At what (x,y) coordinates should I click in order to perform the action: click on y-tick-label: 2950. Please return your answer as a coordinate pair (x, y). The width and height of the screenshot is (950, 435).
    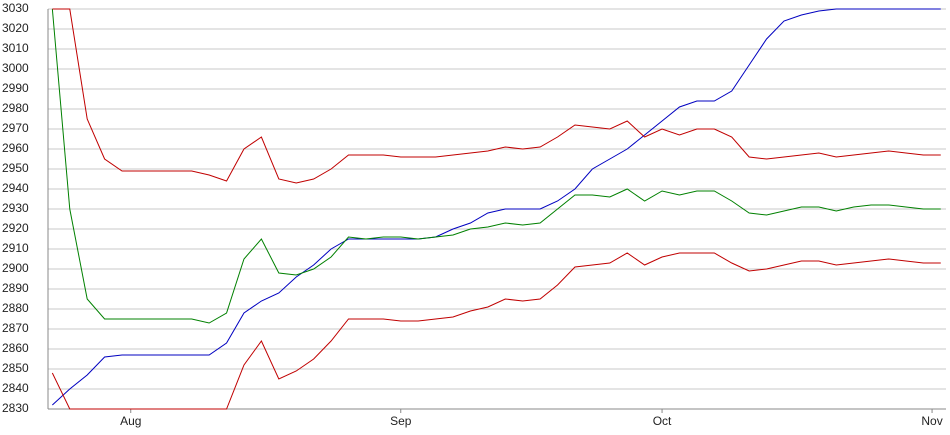
    Looking at the image, I should click on (15, 168).